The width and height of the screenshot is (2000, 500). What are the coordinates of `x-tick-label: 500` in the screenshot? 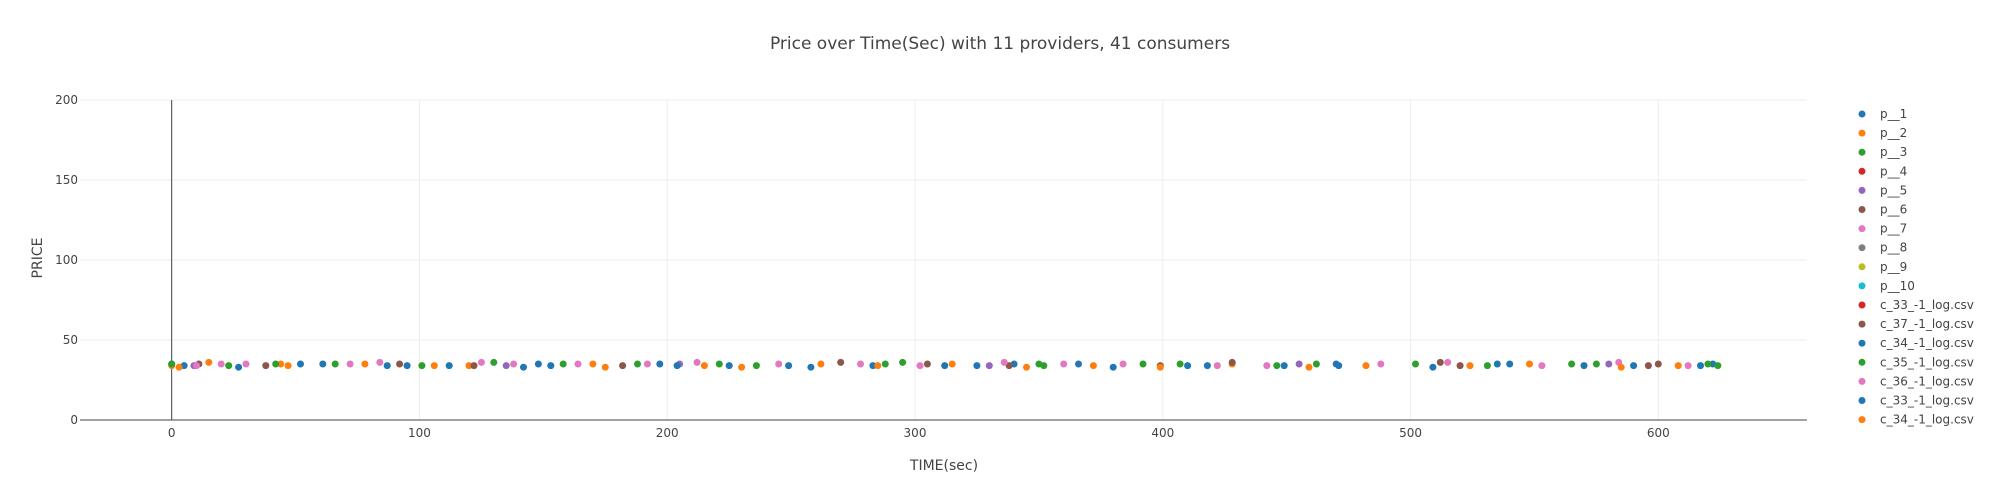 It's located at (1410, 433).